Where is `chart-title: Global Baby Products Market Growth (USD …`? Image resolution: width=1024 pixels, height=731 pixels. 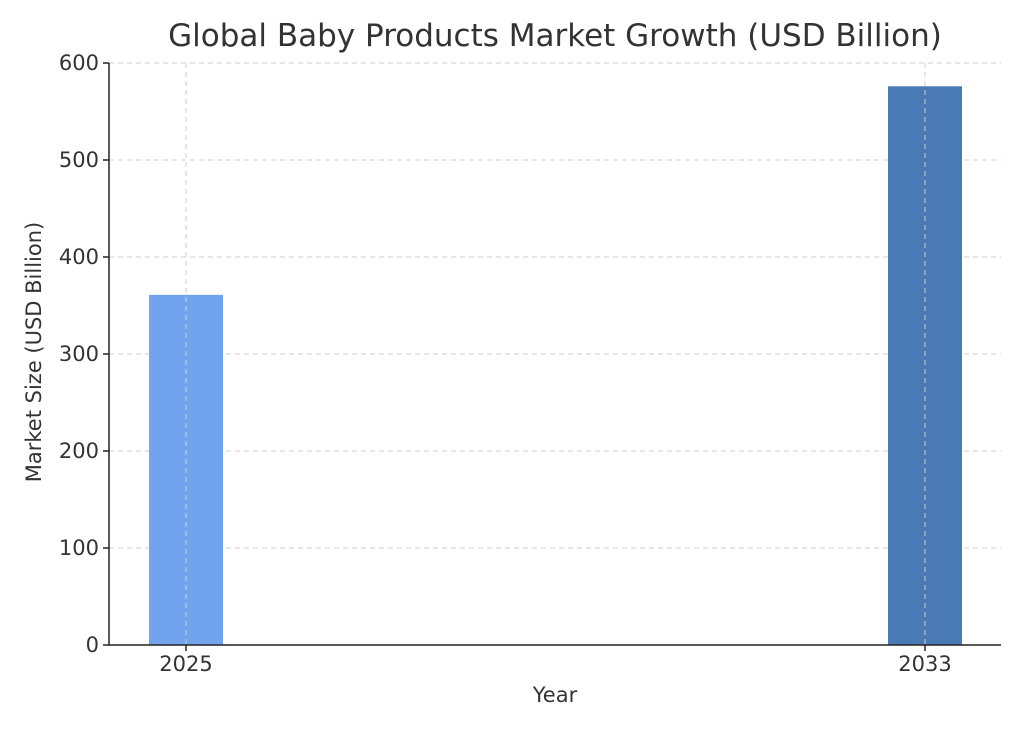
chart-title: Global Baby Products Market Growth (USD … is located at coordinates (555, 36).